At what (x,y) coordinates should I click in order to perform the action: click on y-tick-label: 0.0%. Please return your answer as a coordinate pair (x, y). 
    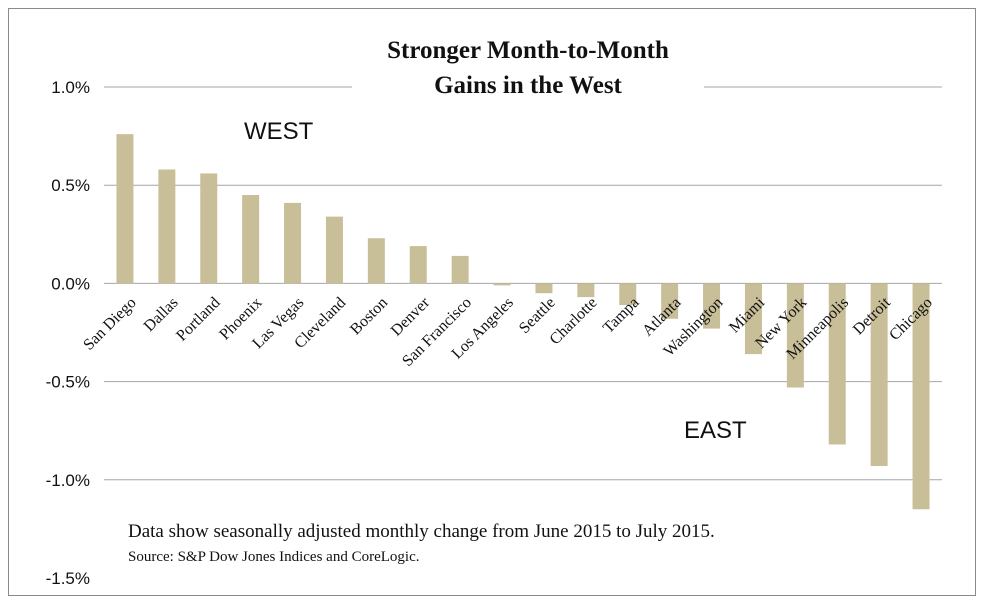
    Looking at the image, I should click on (70, 283).